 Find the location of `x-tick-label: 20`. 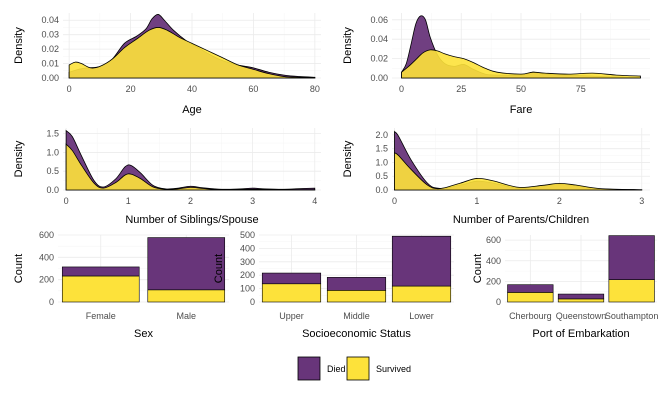

x-tick-label: 20 is located at coordinates (131, 89).